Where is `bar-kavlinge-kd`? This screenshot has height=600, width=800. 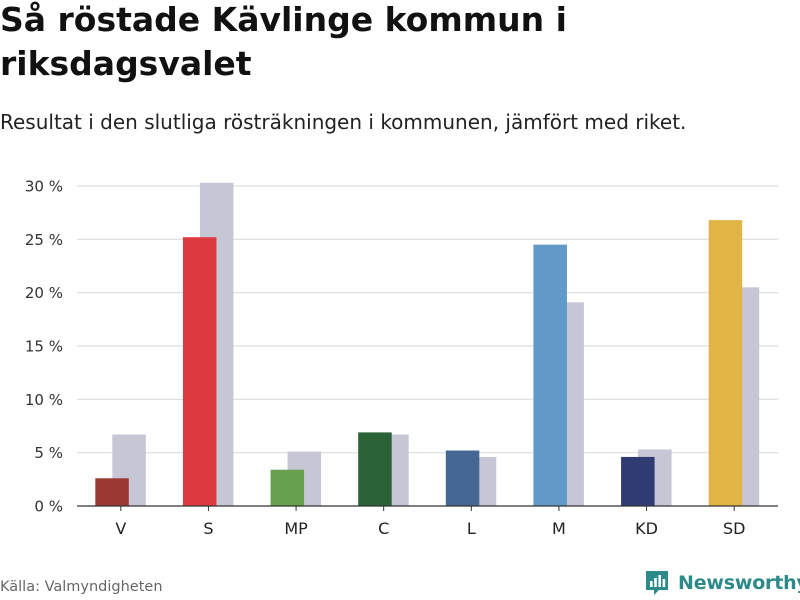 bar-kavlinge-kd is located at coordinates (638, 481).